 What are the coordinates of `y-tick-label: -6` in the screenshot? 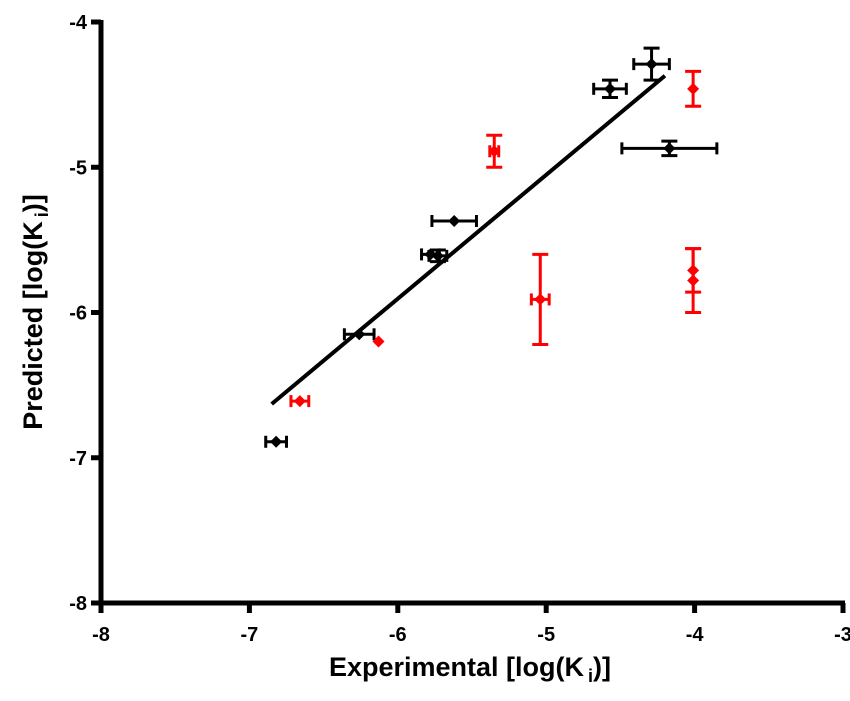 It's located at (78, 314).